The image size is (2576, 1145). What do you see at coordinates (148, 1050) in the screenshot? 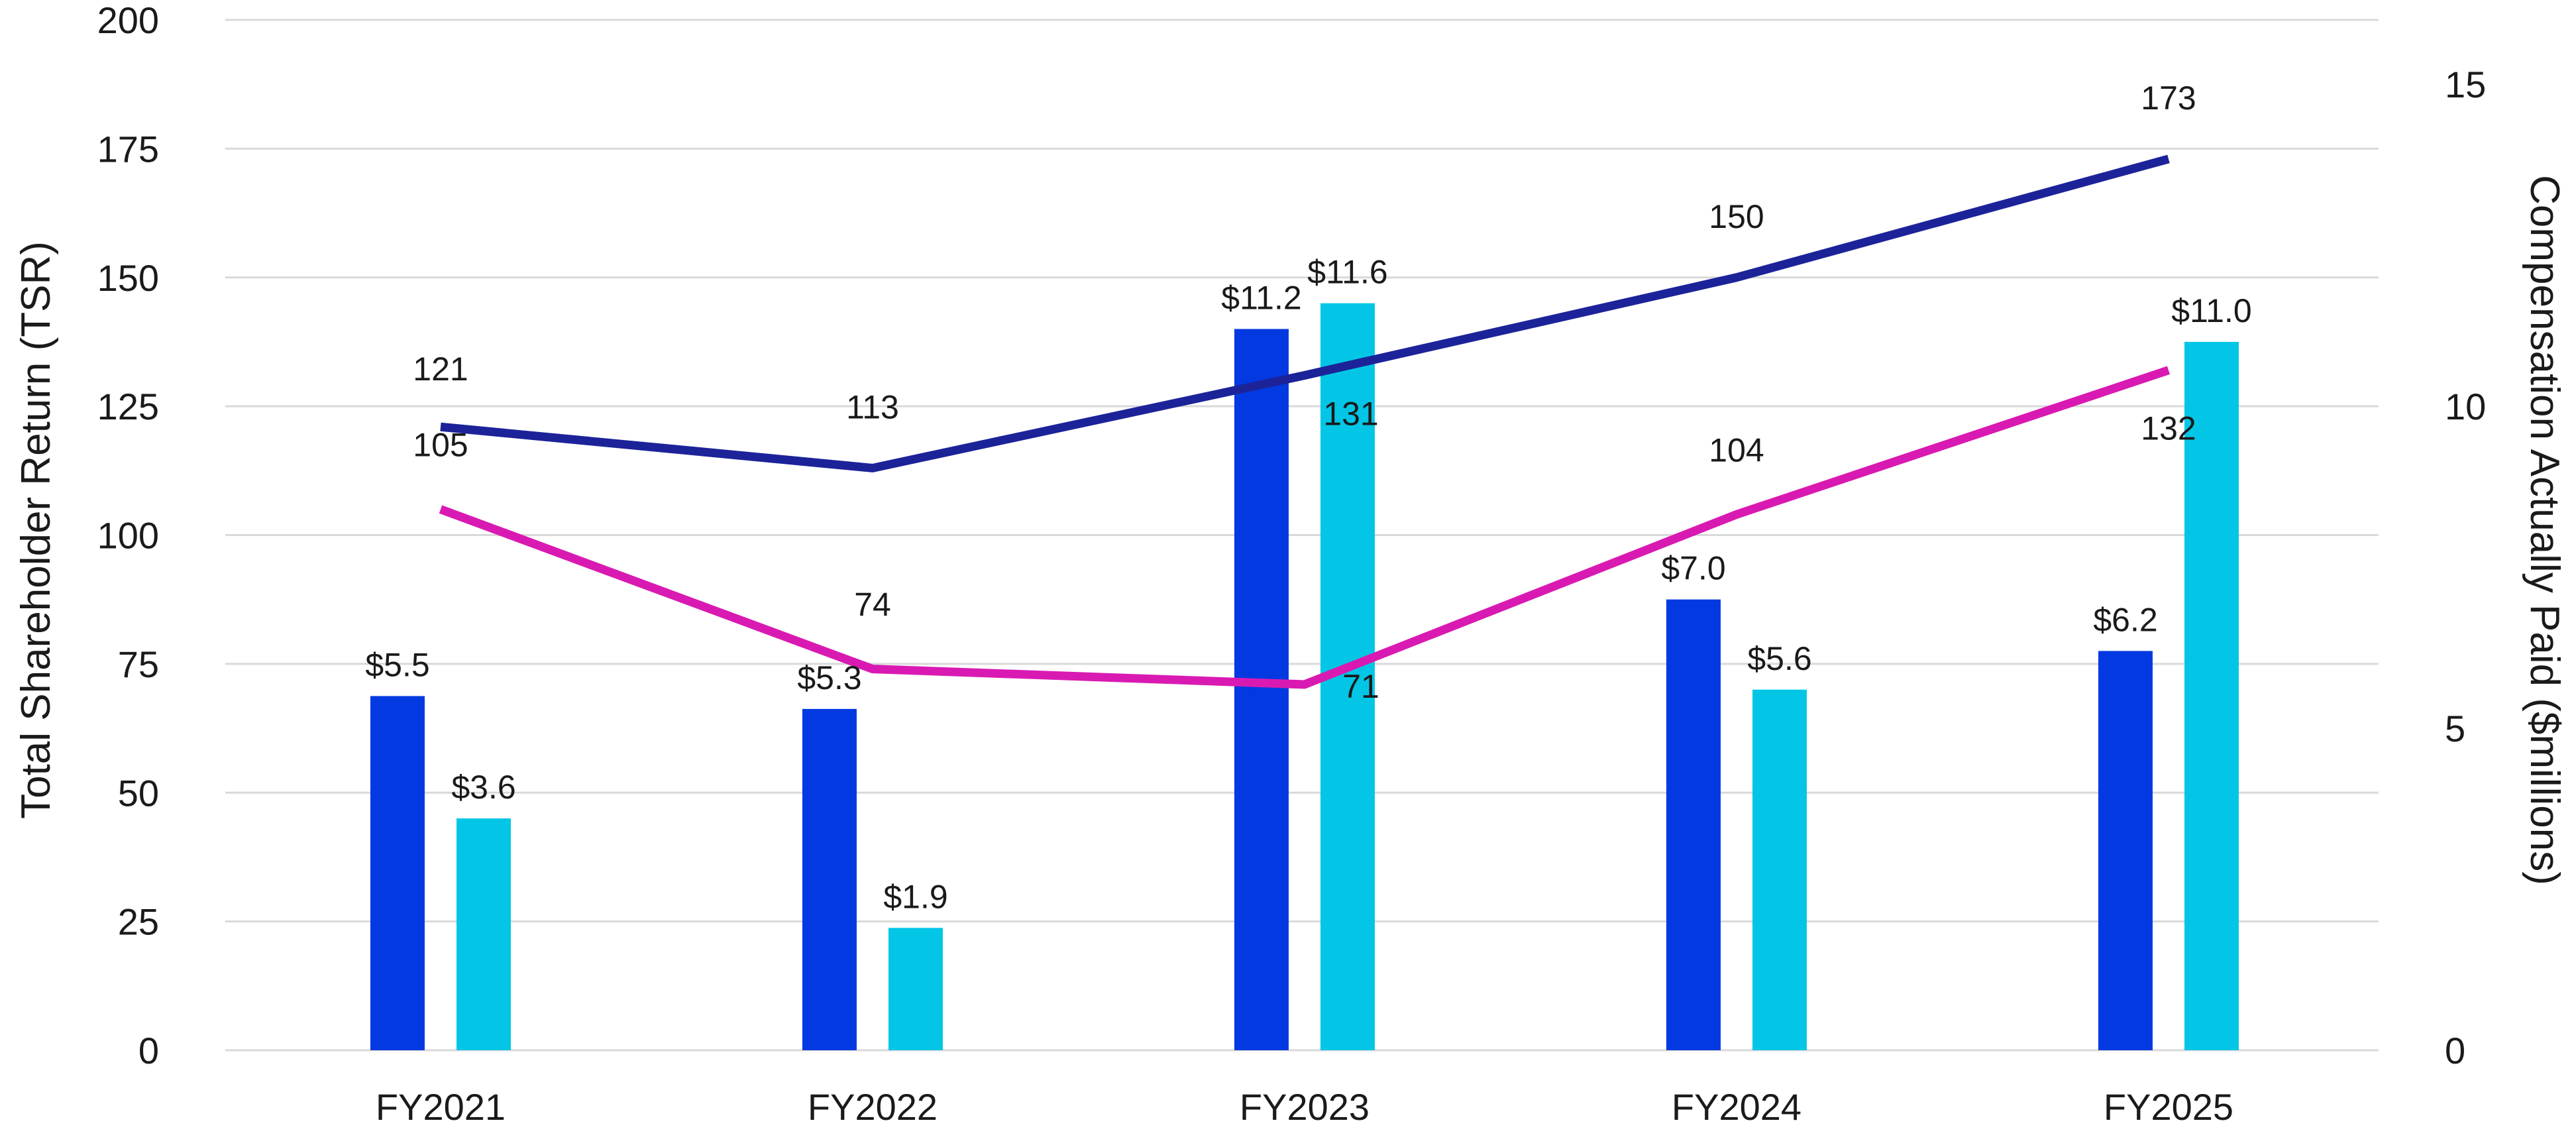
I see `left-tick-label: 0` at bounding box center [148, 1050].